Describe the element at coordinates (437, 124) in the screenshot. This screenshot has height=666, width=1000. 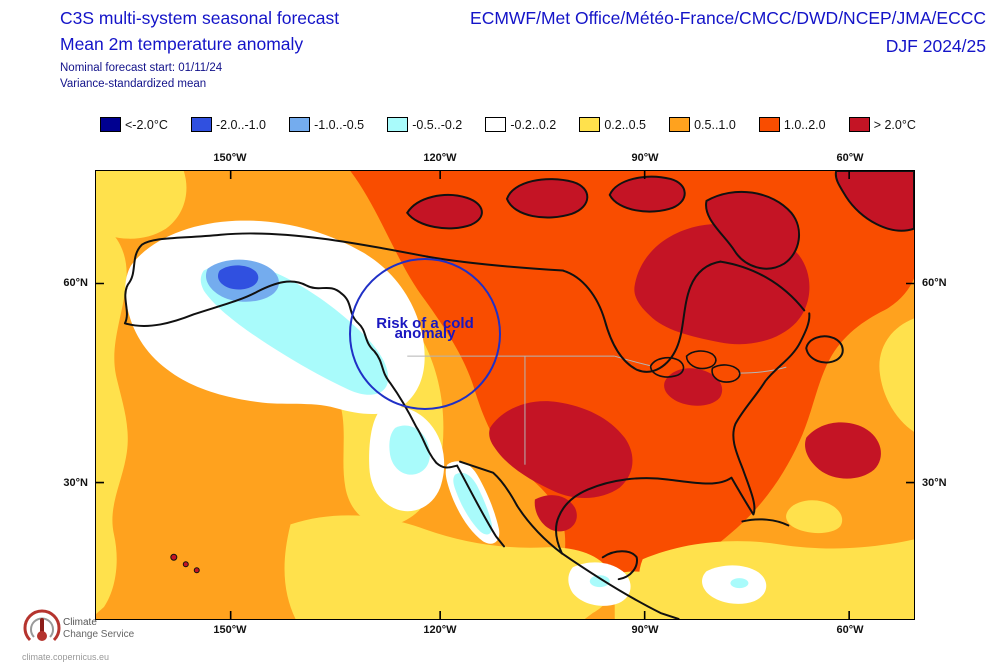
I see `legend-label: -0.5..-0.2` at that location.